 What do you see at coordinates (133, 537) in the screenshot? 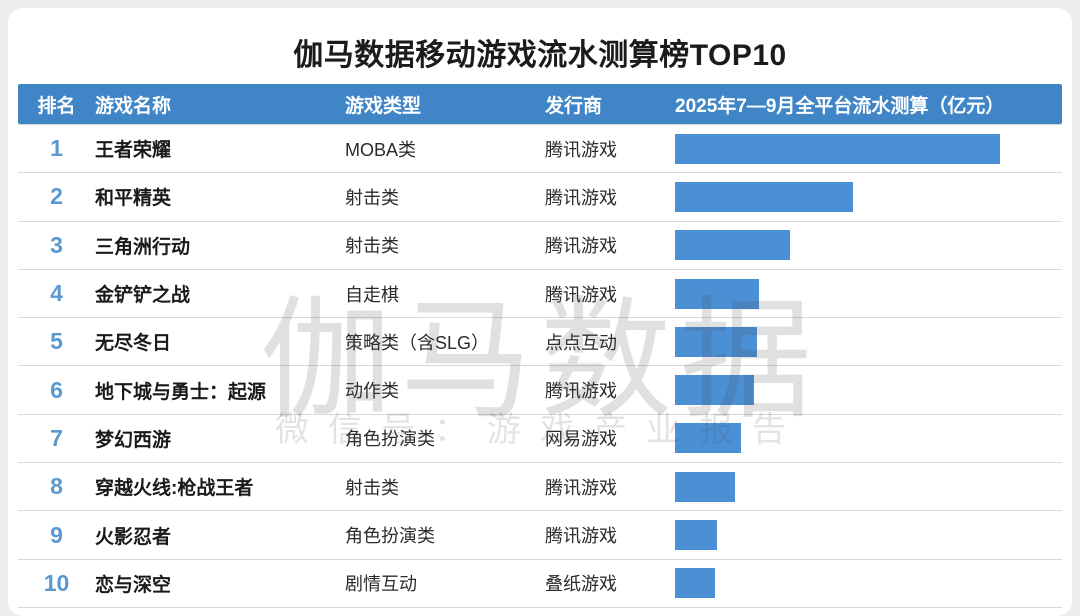
I see `game-name-cell: 火影忍者` at bounding box center [133, 537].